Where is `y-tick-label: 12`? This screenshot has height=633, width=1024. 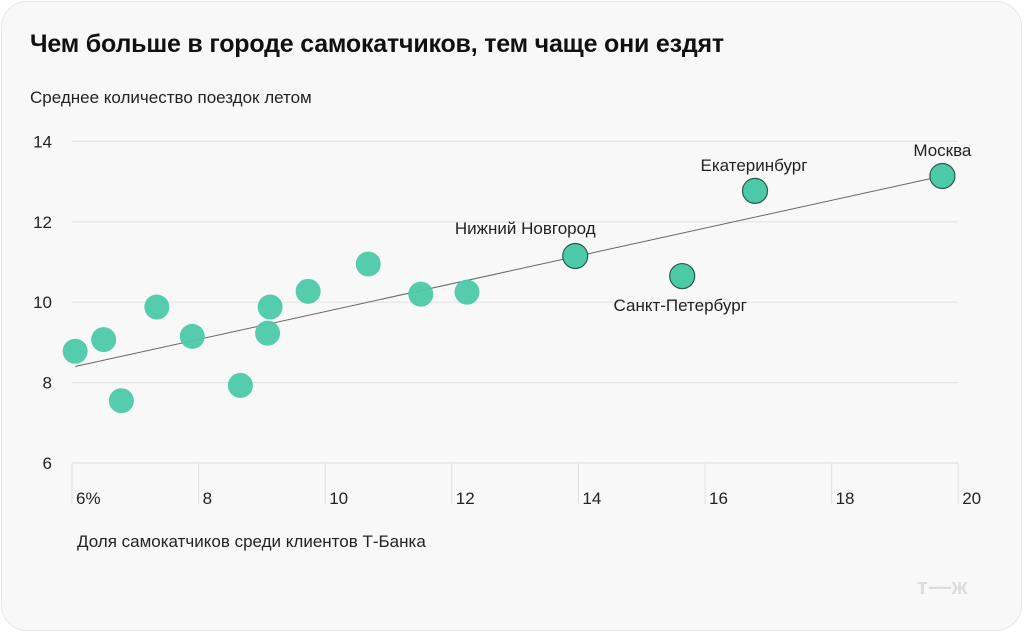
y-tick-label: 12 is located at coordinates (42, 222).